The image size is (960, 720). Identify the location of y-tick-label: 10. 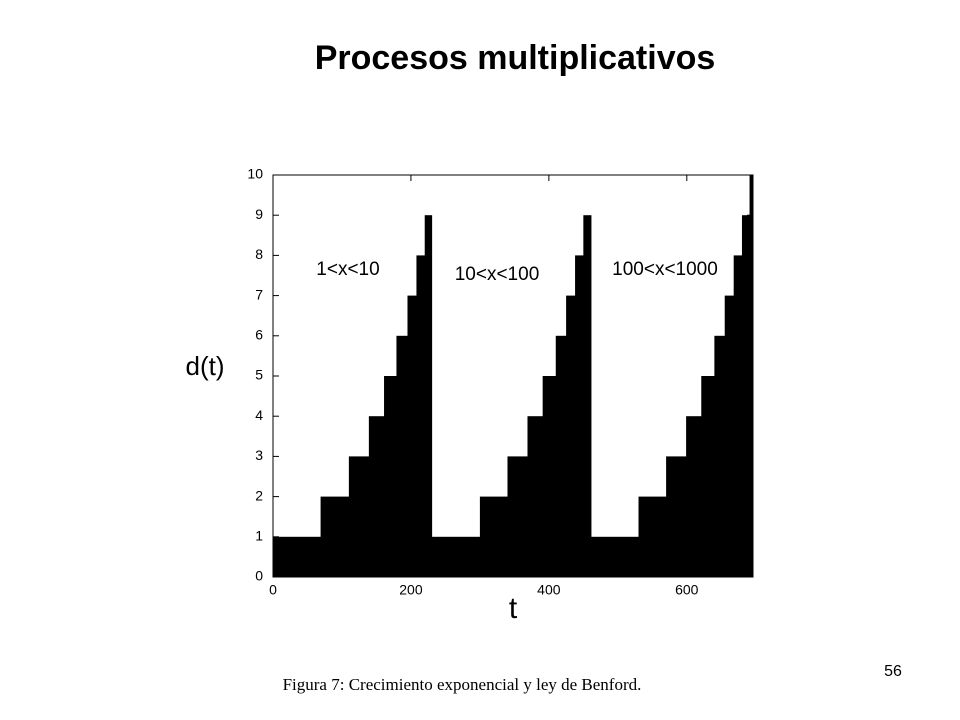
(255, 174).